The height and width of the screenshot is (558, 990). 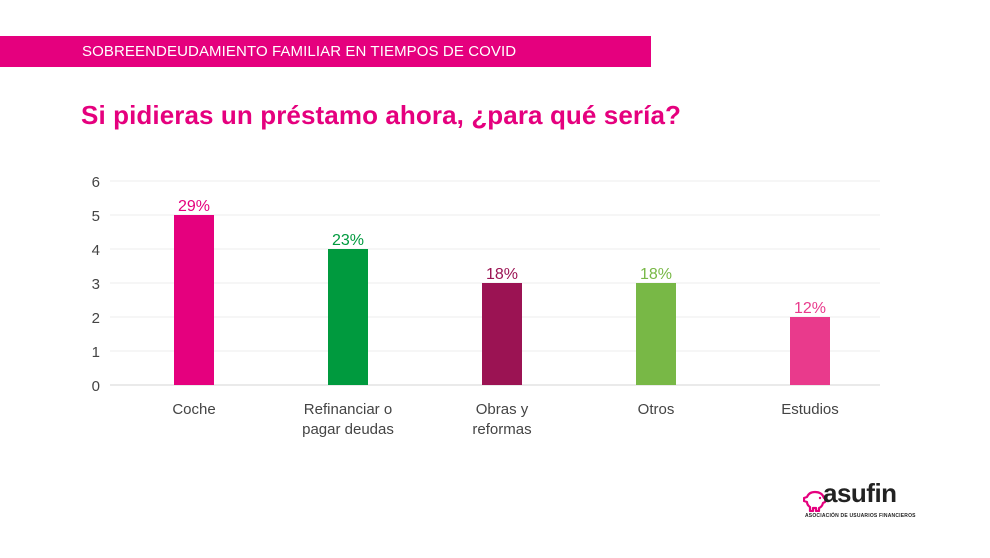 What do you see at coordinates (96, 386) in the screenshot?
I see `y-tick-label: 0` at bounding box center [96, 386].